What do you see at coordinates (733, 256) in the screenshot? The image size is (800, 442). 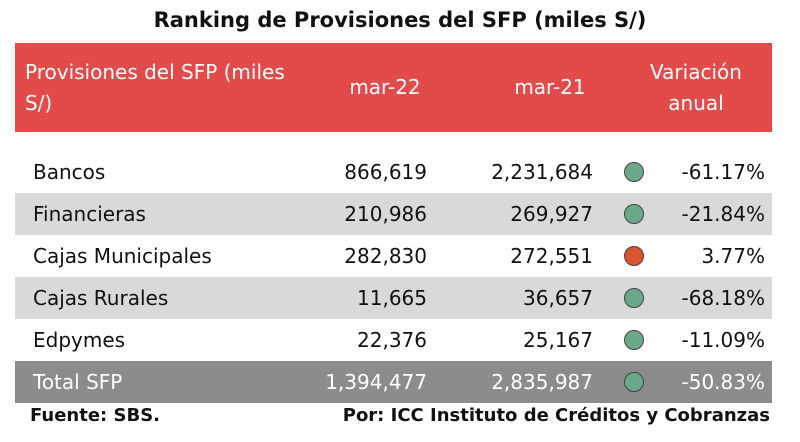 I see `row-variation: 3.77%` at bounding box center [733, 256].